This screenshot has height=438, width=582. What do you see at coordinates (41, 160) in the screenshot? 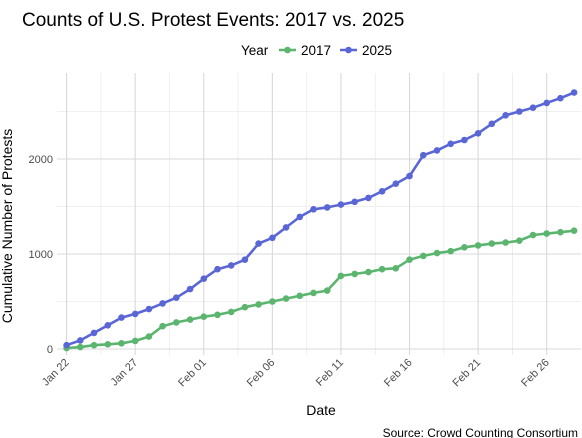
I see `y-tick-label: 2000` at bounding box center [41, 160].